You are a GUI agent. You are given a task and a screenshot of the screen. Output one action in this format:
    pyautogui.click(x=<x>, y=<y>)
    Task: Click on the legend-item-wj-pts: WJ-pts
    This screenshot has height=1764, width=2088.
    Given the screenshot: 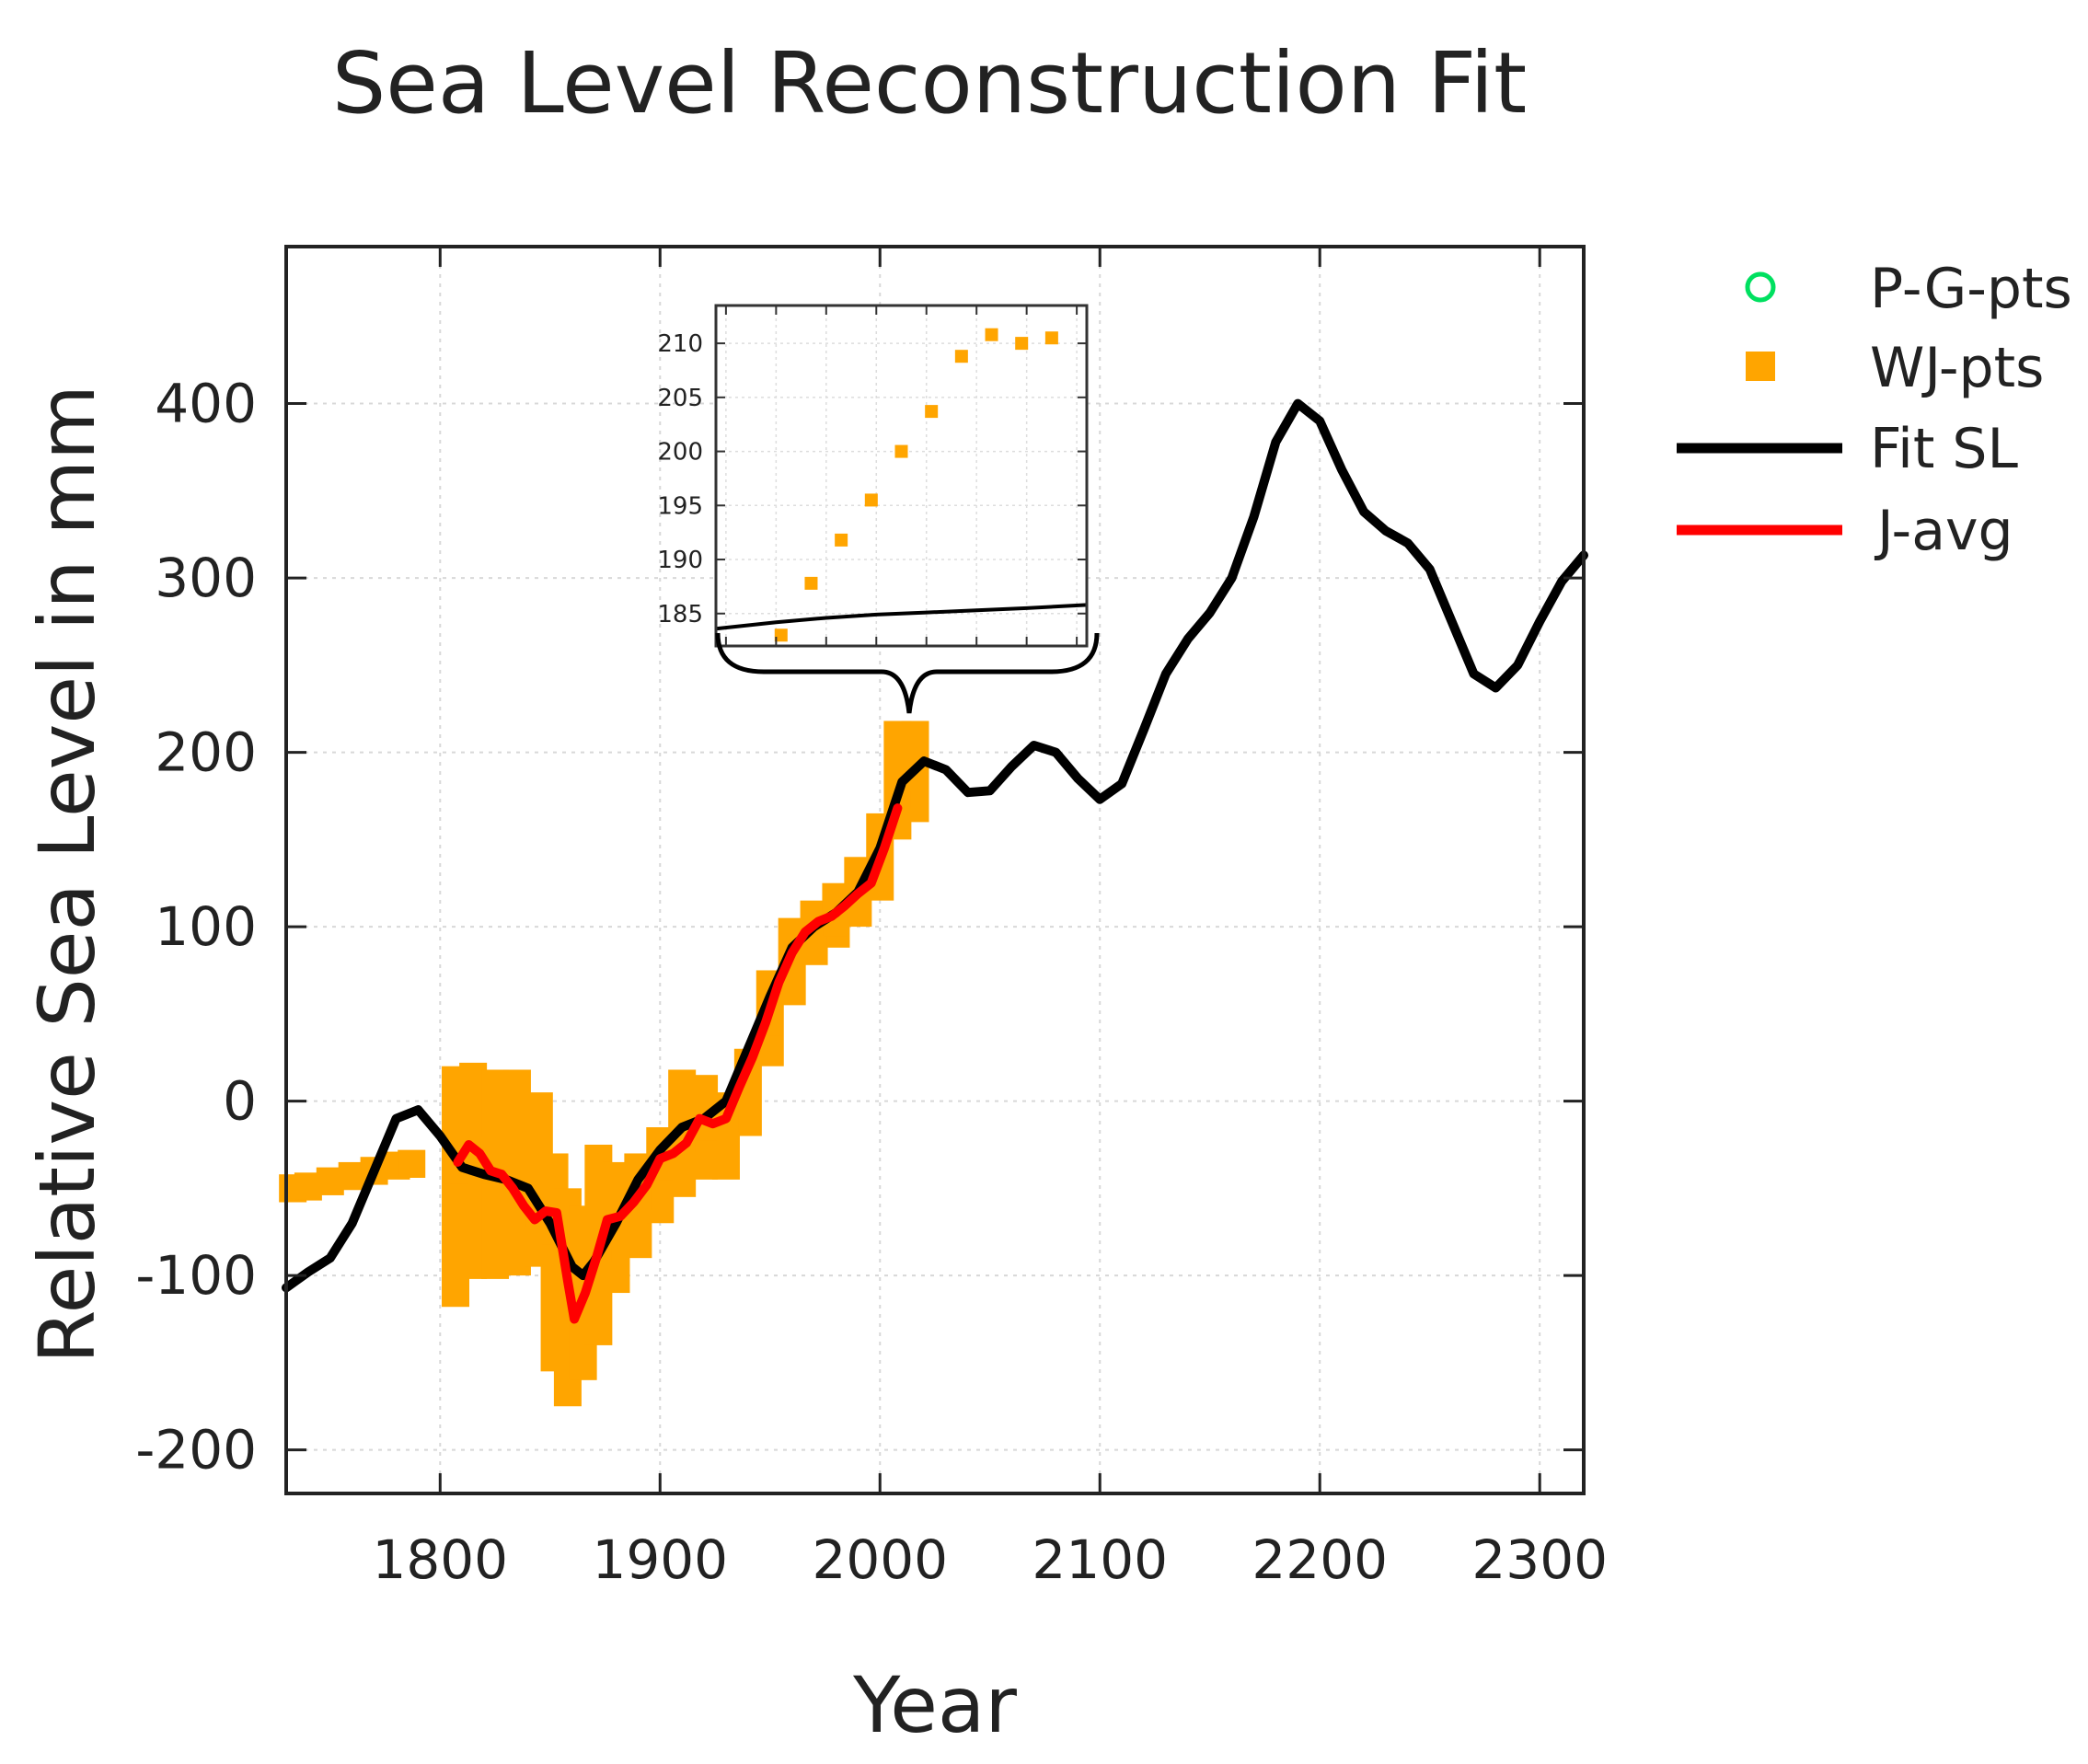 What is the action you would take?
    pyautogui.click(x=1895, y=368)
    